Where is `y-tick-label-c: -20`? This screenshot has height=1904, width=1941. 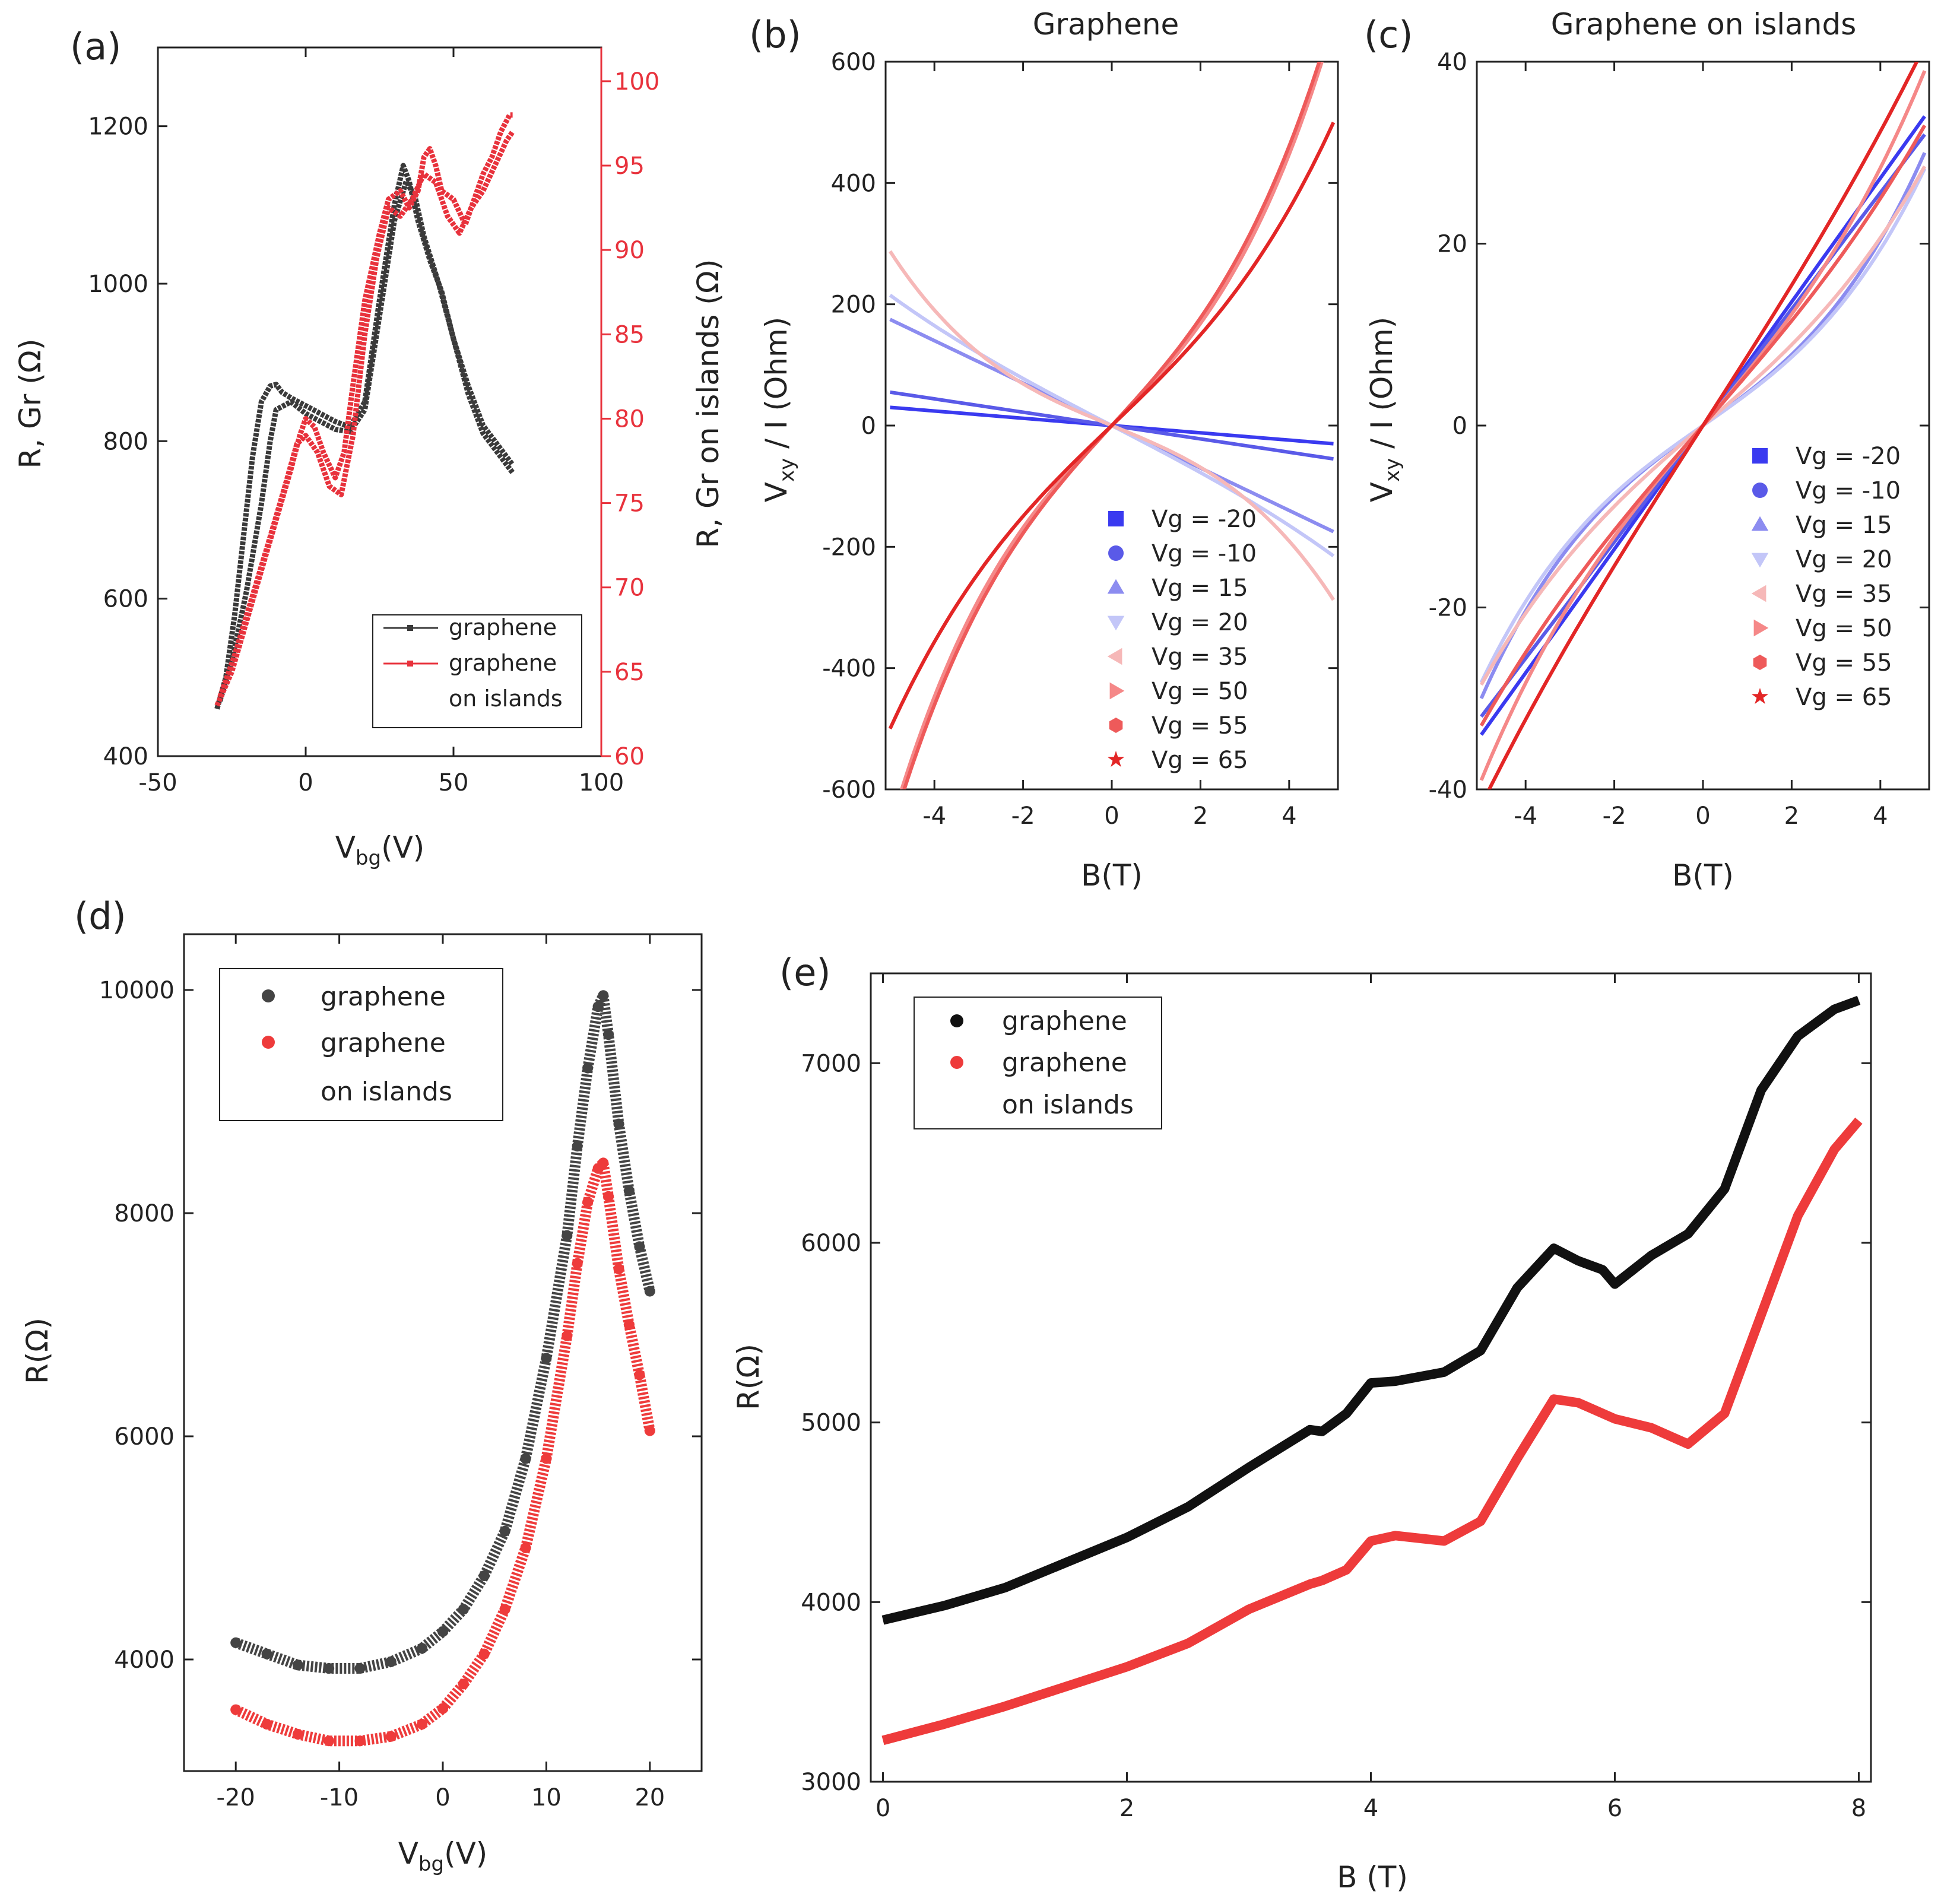 y-tick-label-c: -20 is located at coordinates (1448, 609).